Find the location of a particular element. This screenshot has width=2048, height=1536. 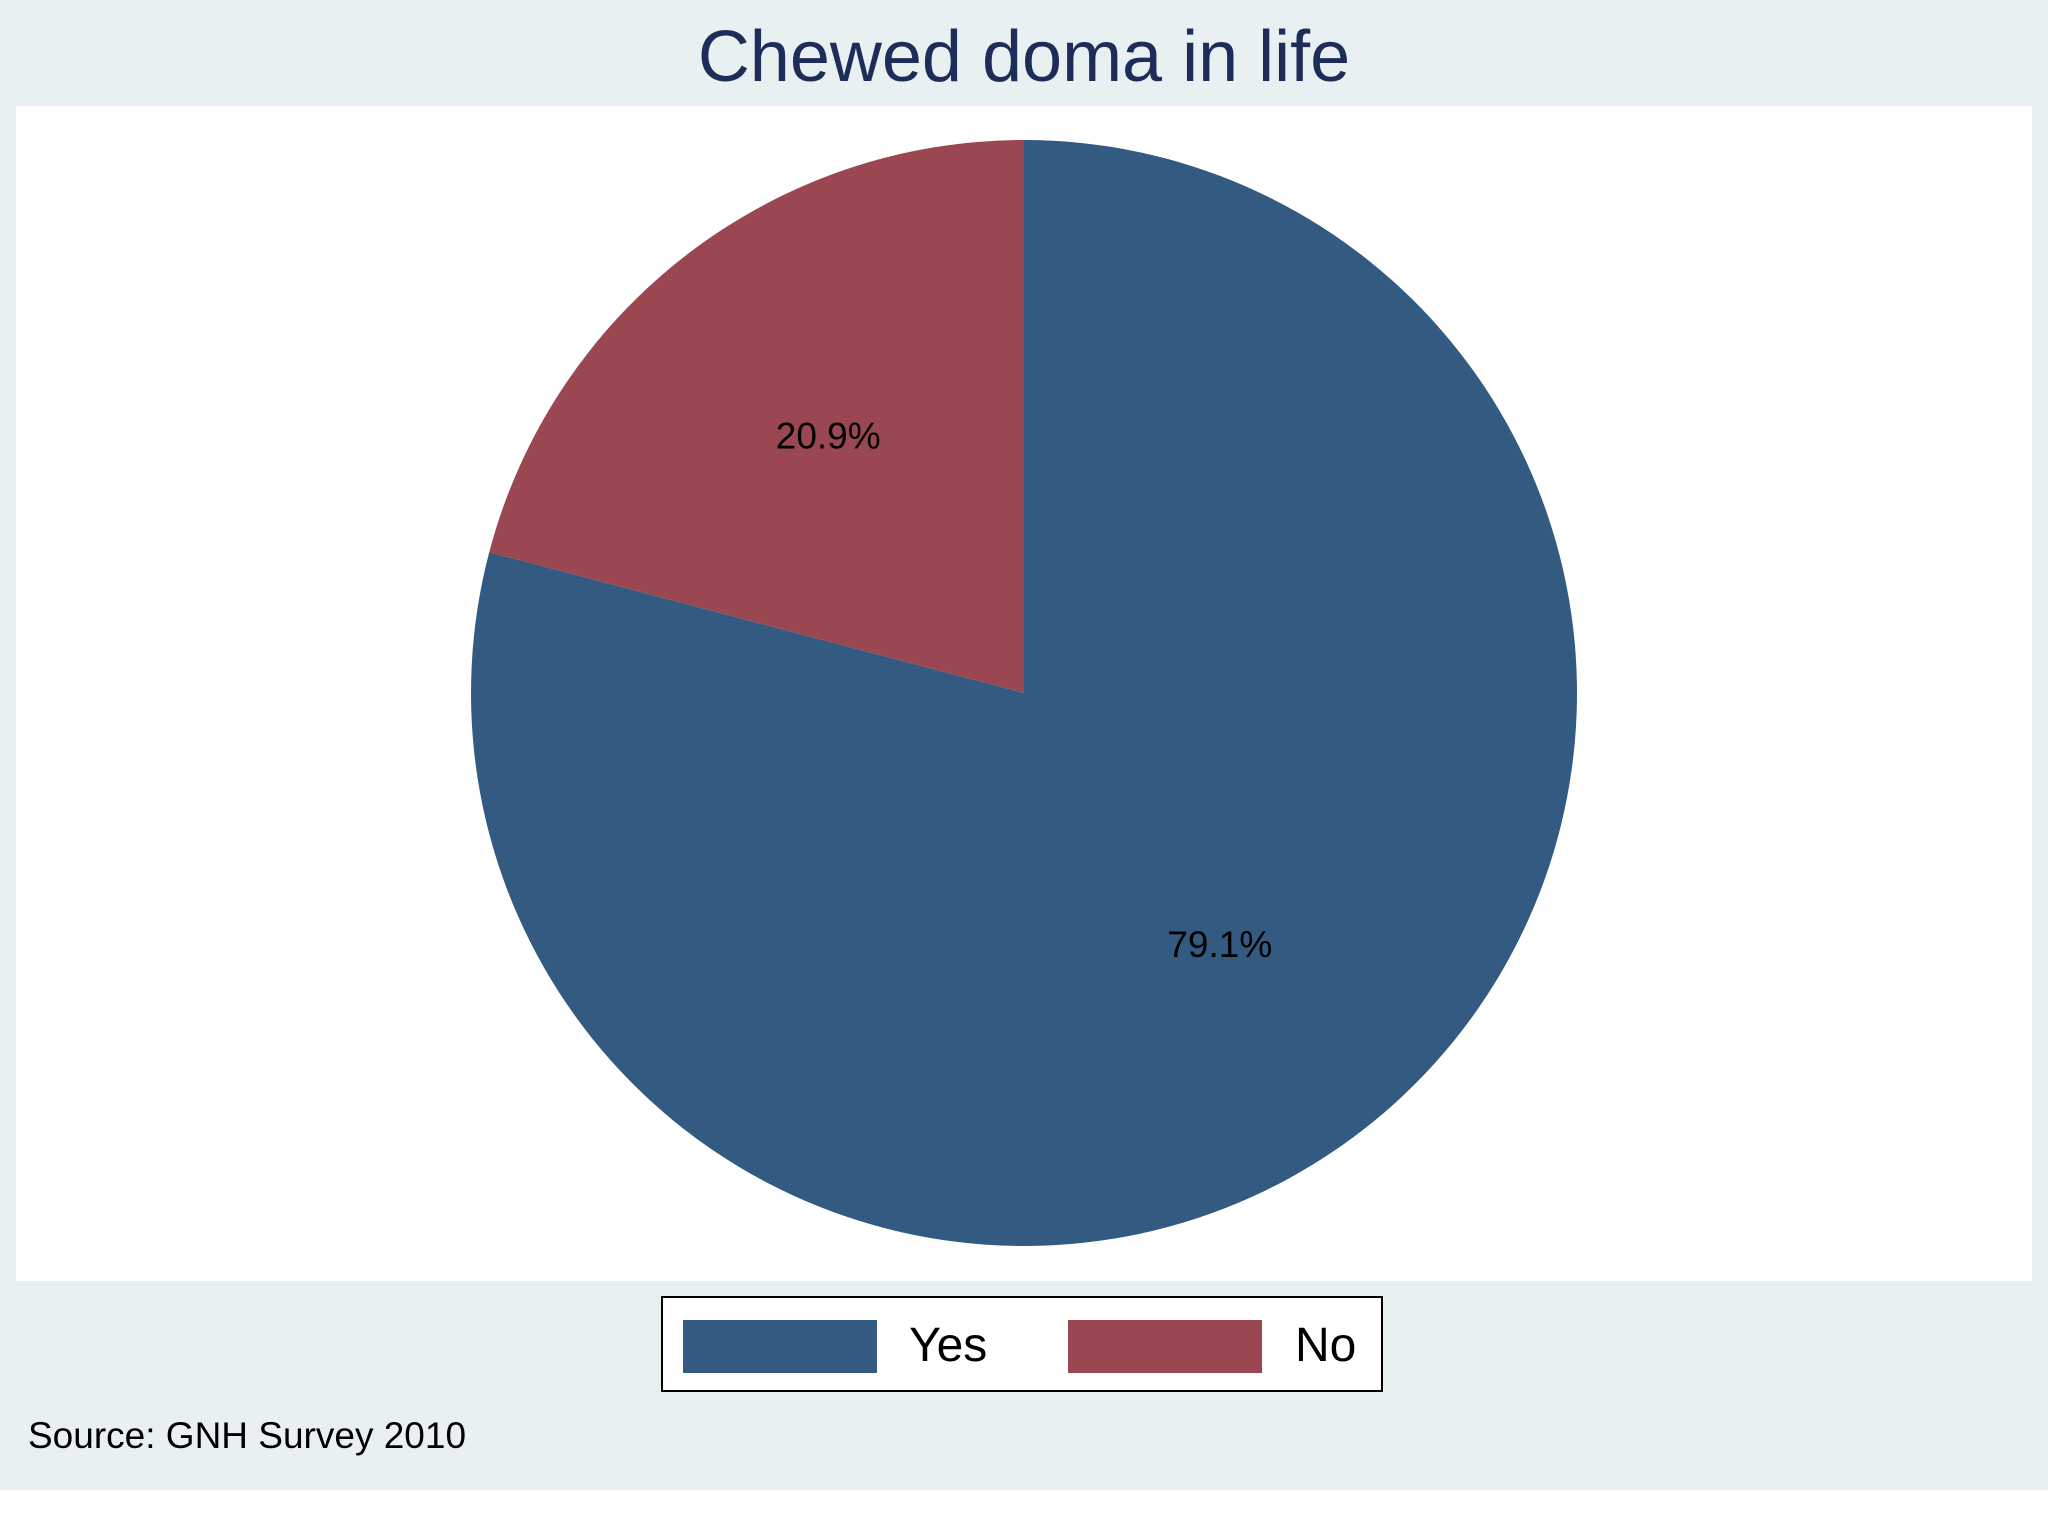

slice-label-yes: 79.1% is located at coordinates (1219, 944).